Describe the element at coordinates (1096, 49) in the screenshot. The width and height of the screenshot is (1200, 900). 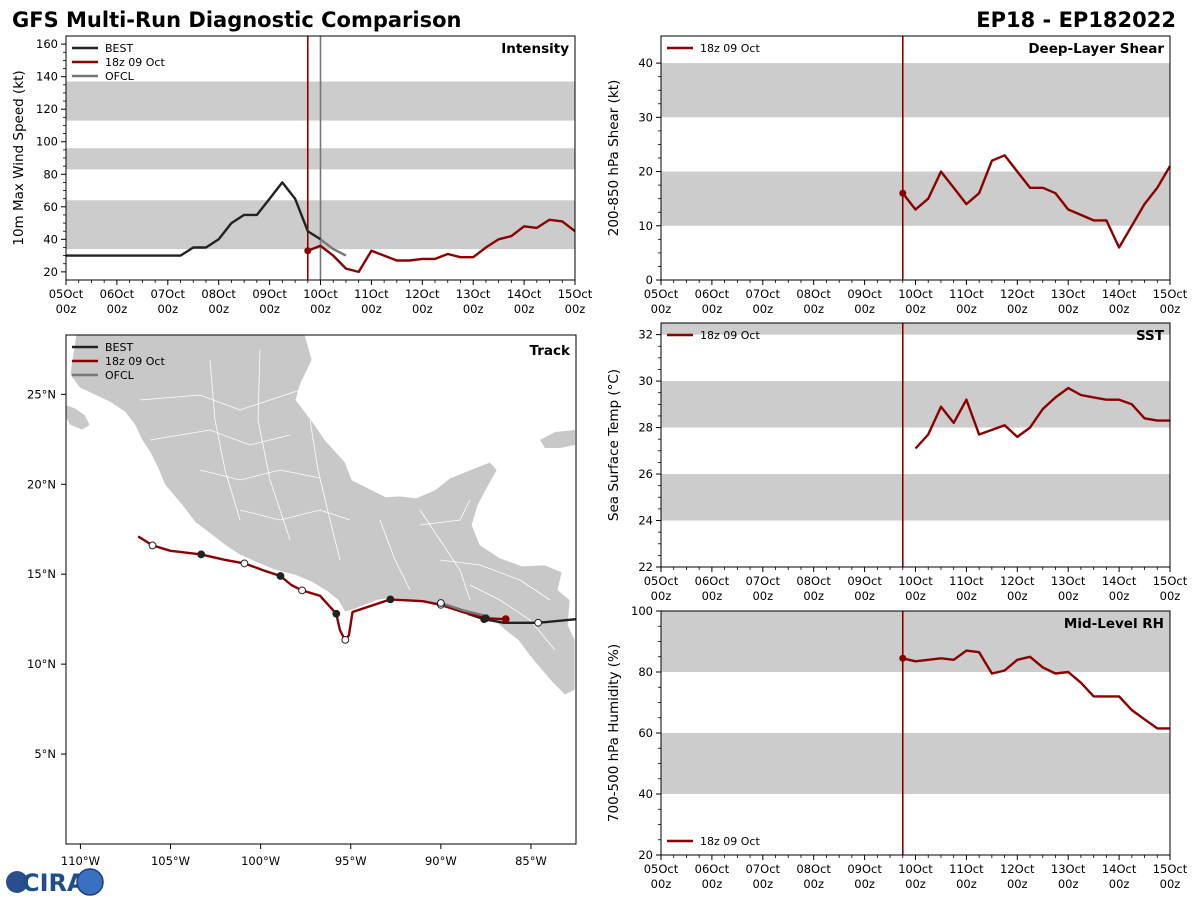
I see `panel-title: Deep-Layer Shear` at that location.